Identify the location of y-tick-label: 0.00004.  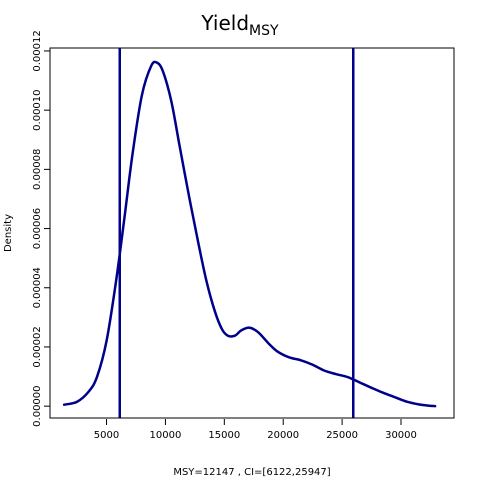
(37, 287).